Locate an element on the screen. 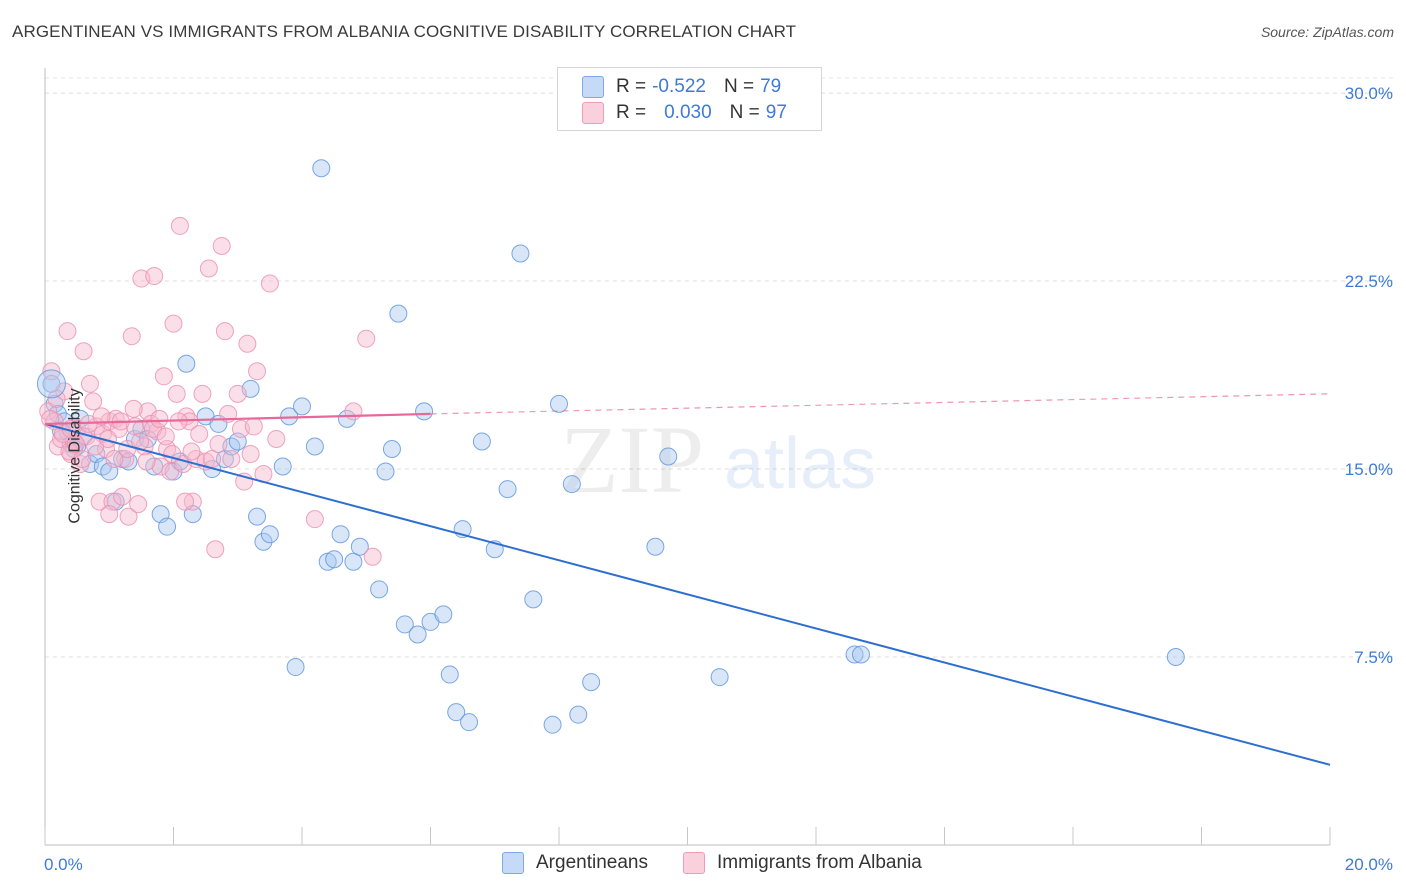 This screenshot has height=892, width=1406. y-tick-label: 22.5% is located at coordinates (1369, 281).